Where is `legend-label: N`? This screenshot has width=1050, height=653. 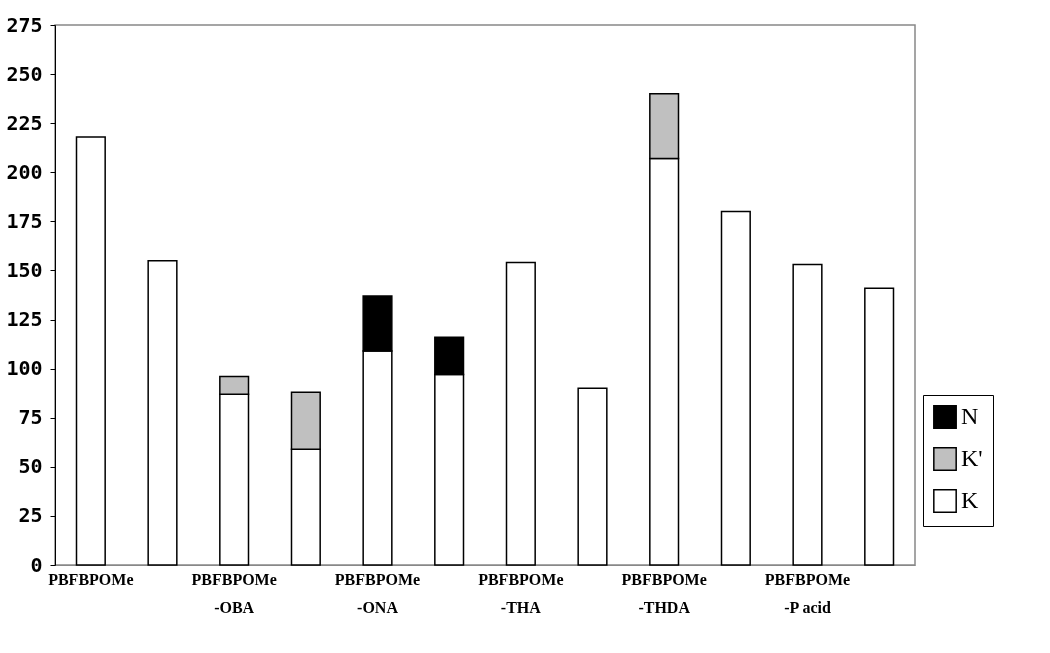
legend-label: N is located at coordinates (970, 416).